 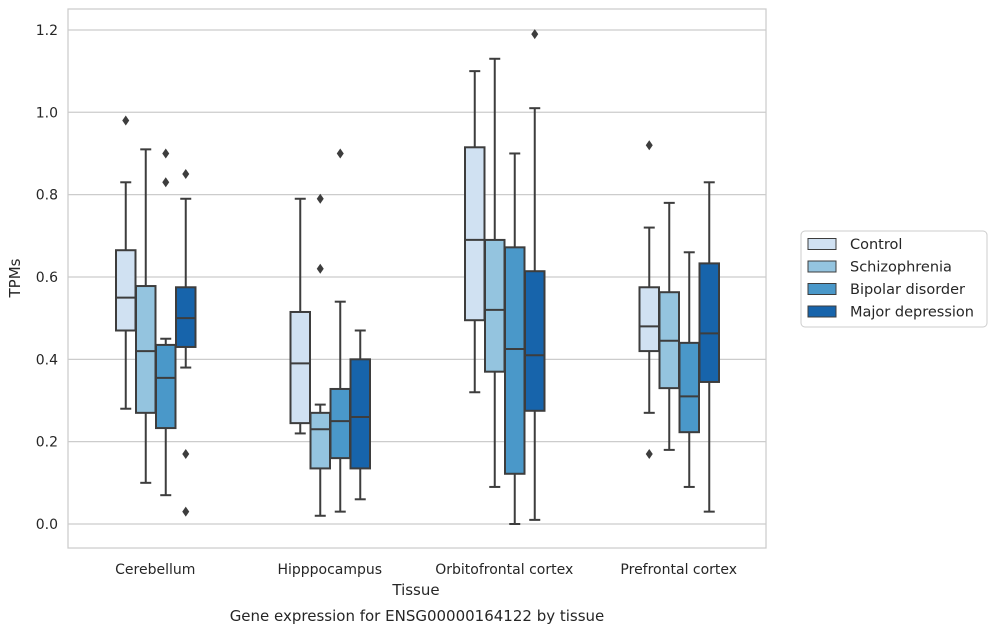 What do you see at coordinates (47, 360) in the screenshot?
I see `y-tick-label: 0.4` at bounding box center [47, 360].